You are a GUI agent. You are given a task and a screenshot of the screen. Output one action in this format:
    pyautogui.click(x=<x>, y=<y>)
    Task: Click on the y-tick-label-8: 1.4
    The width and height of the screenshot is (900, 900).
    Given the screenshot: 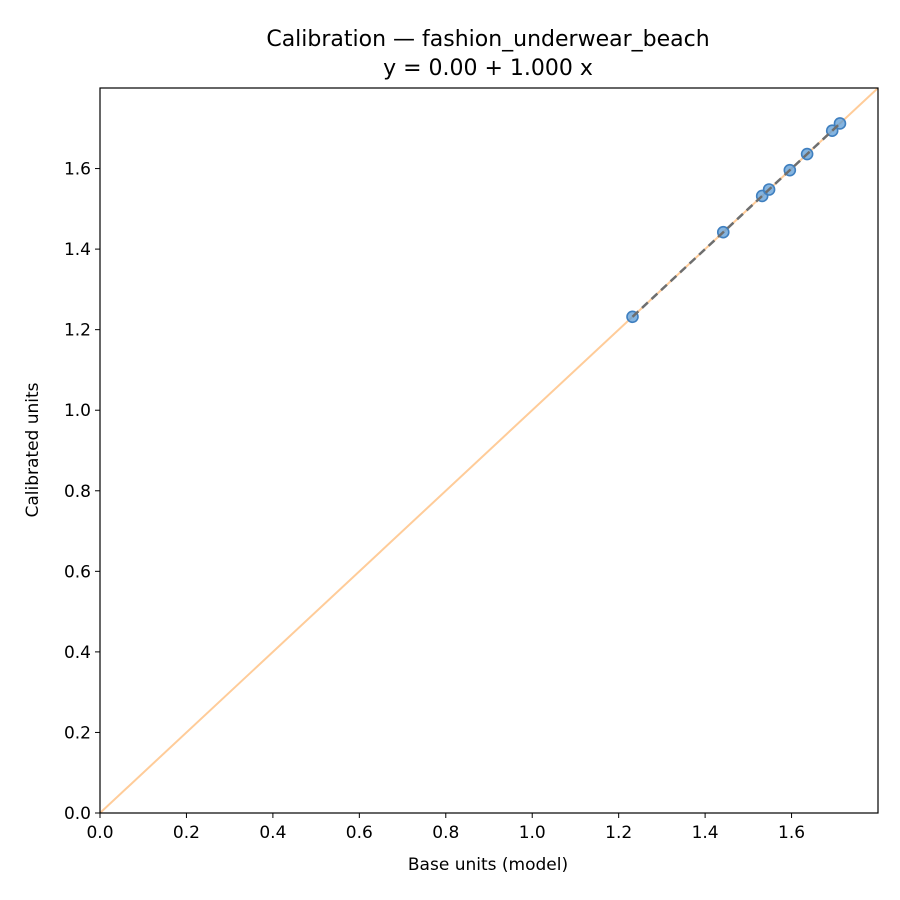 What is the action you would take?
    pyautogui.click(x=77, y=250)
    